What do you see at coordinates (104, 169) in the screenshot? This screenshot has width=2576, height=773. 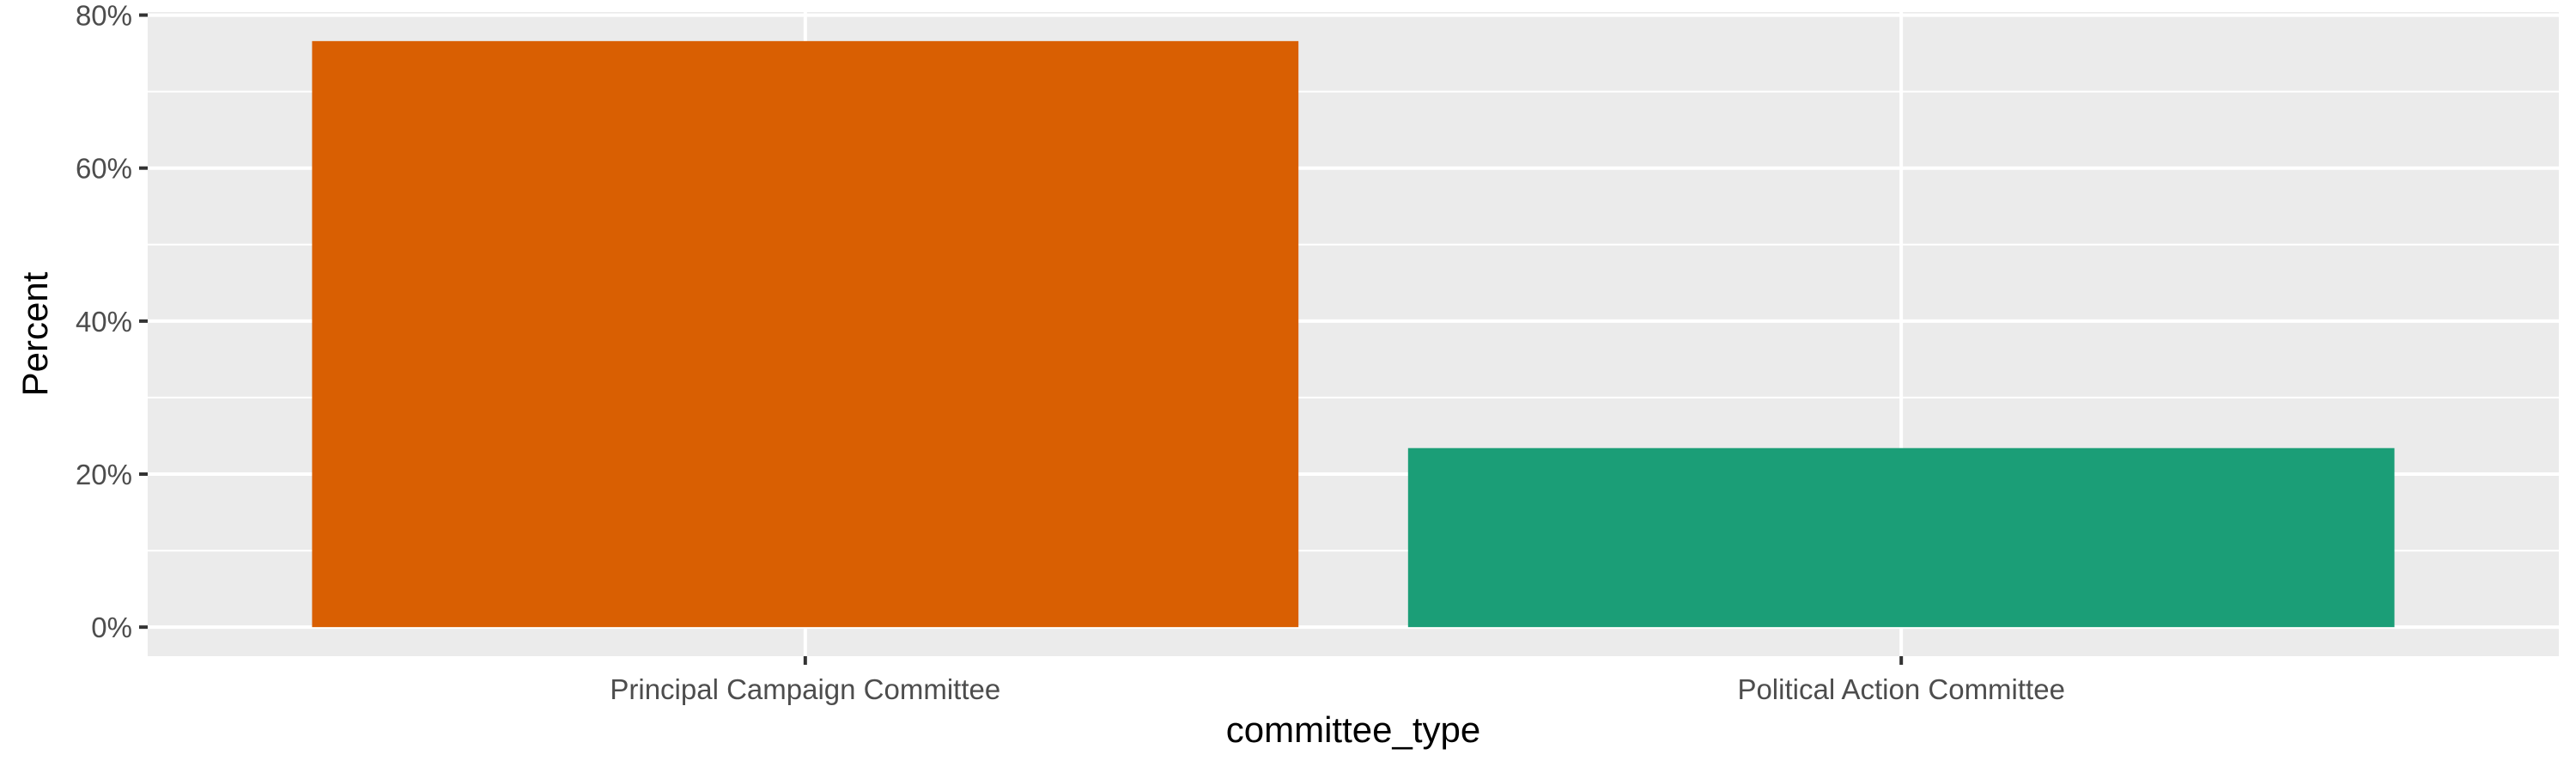 I see `y-tick-label: 60%` at bounding box center [104, 169].